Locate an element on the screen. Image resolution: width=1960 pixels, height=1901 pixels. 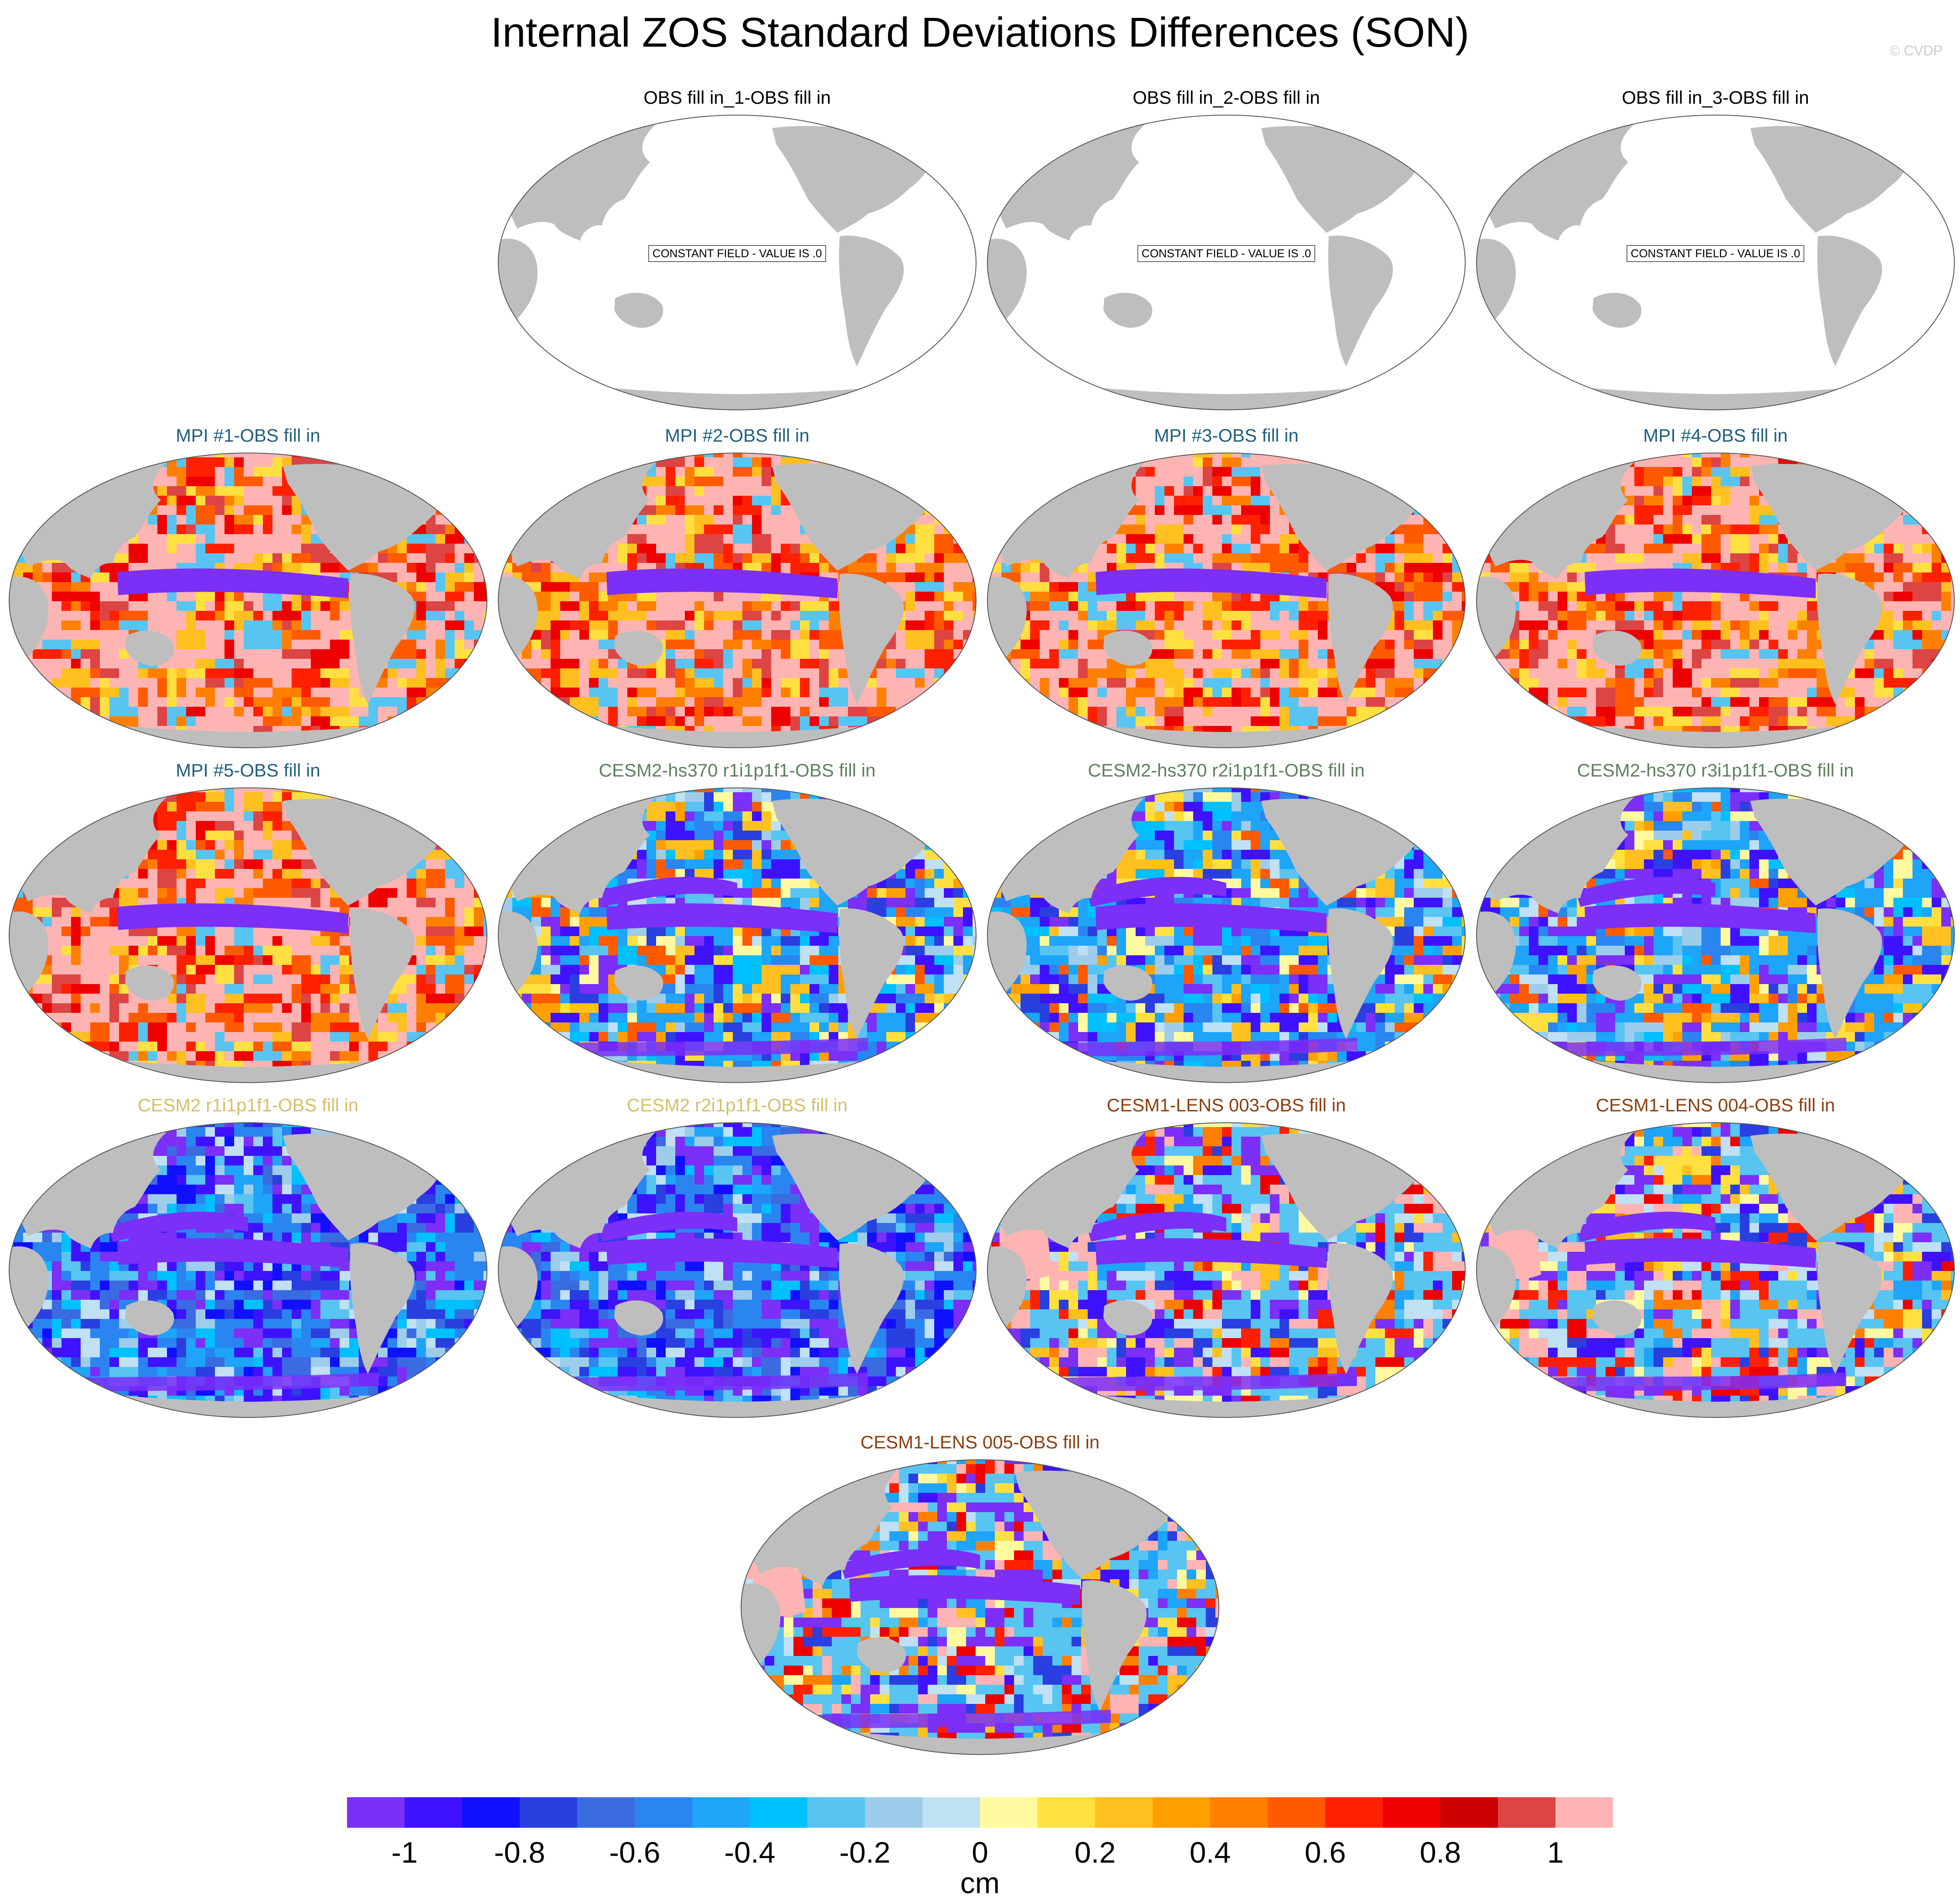
panel-cesm2-hs370-r3: CESM2-hs370 r3i1p1f1-OBS fill in is located at coordinates (1715, 930).